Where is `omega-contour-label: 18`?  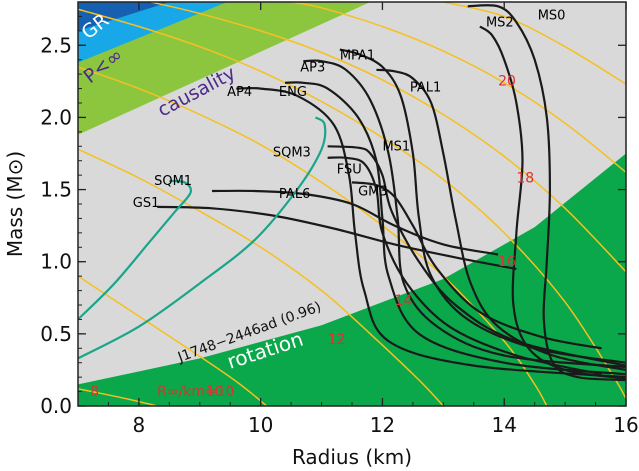
omega-contour-label: 18 is located at coordinates (525, 178).